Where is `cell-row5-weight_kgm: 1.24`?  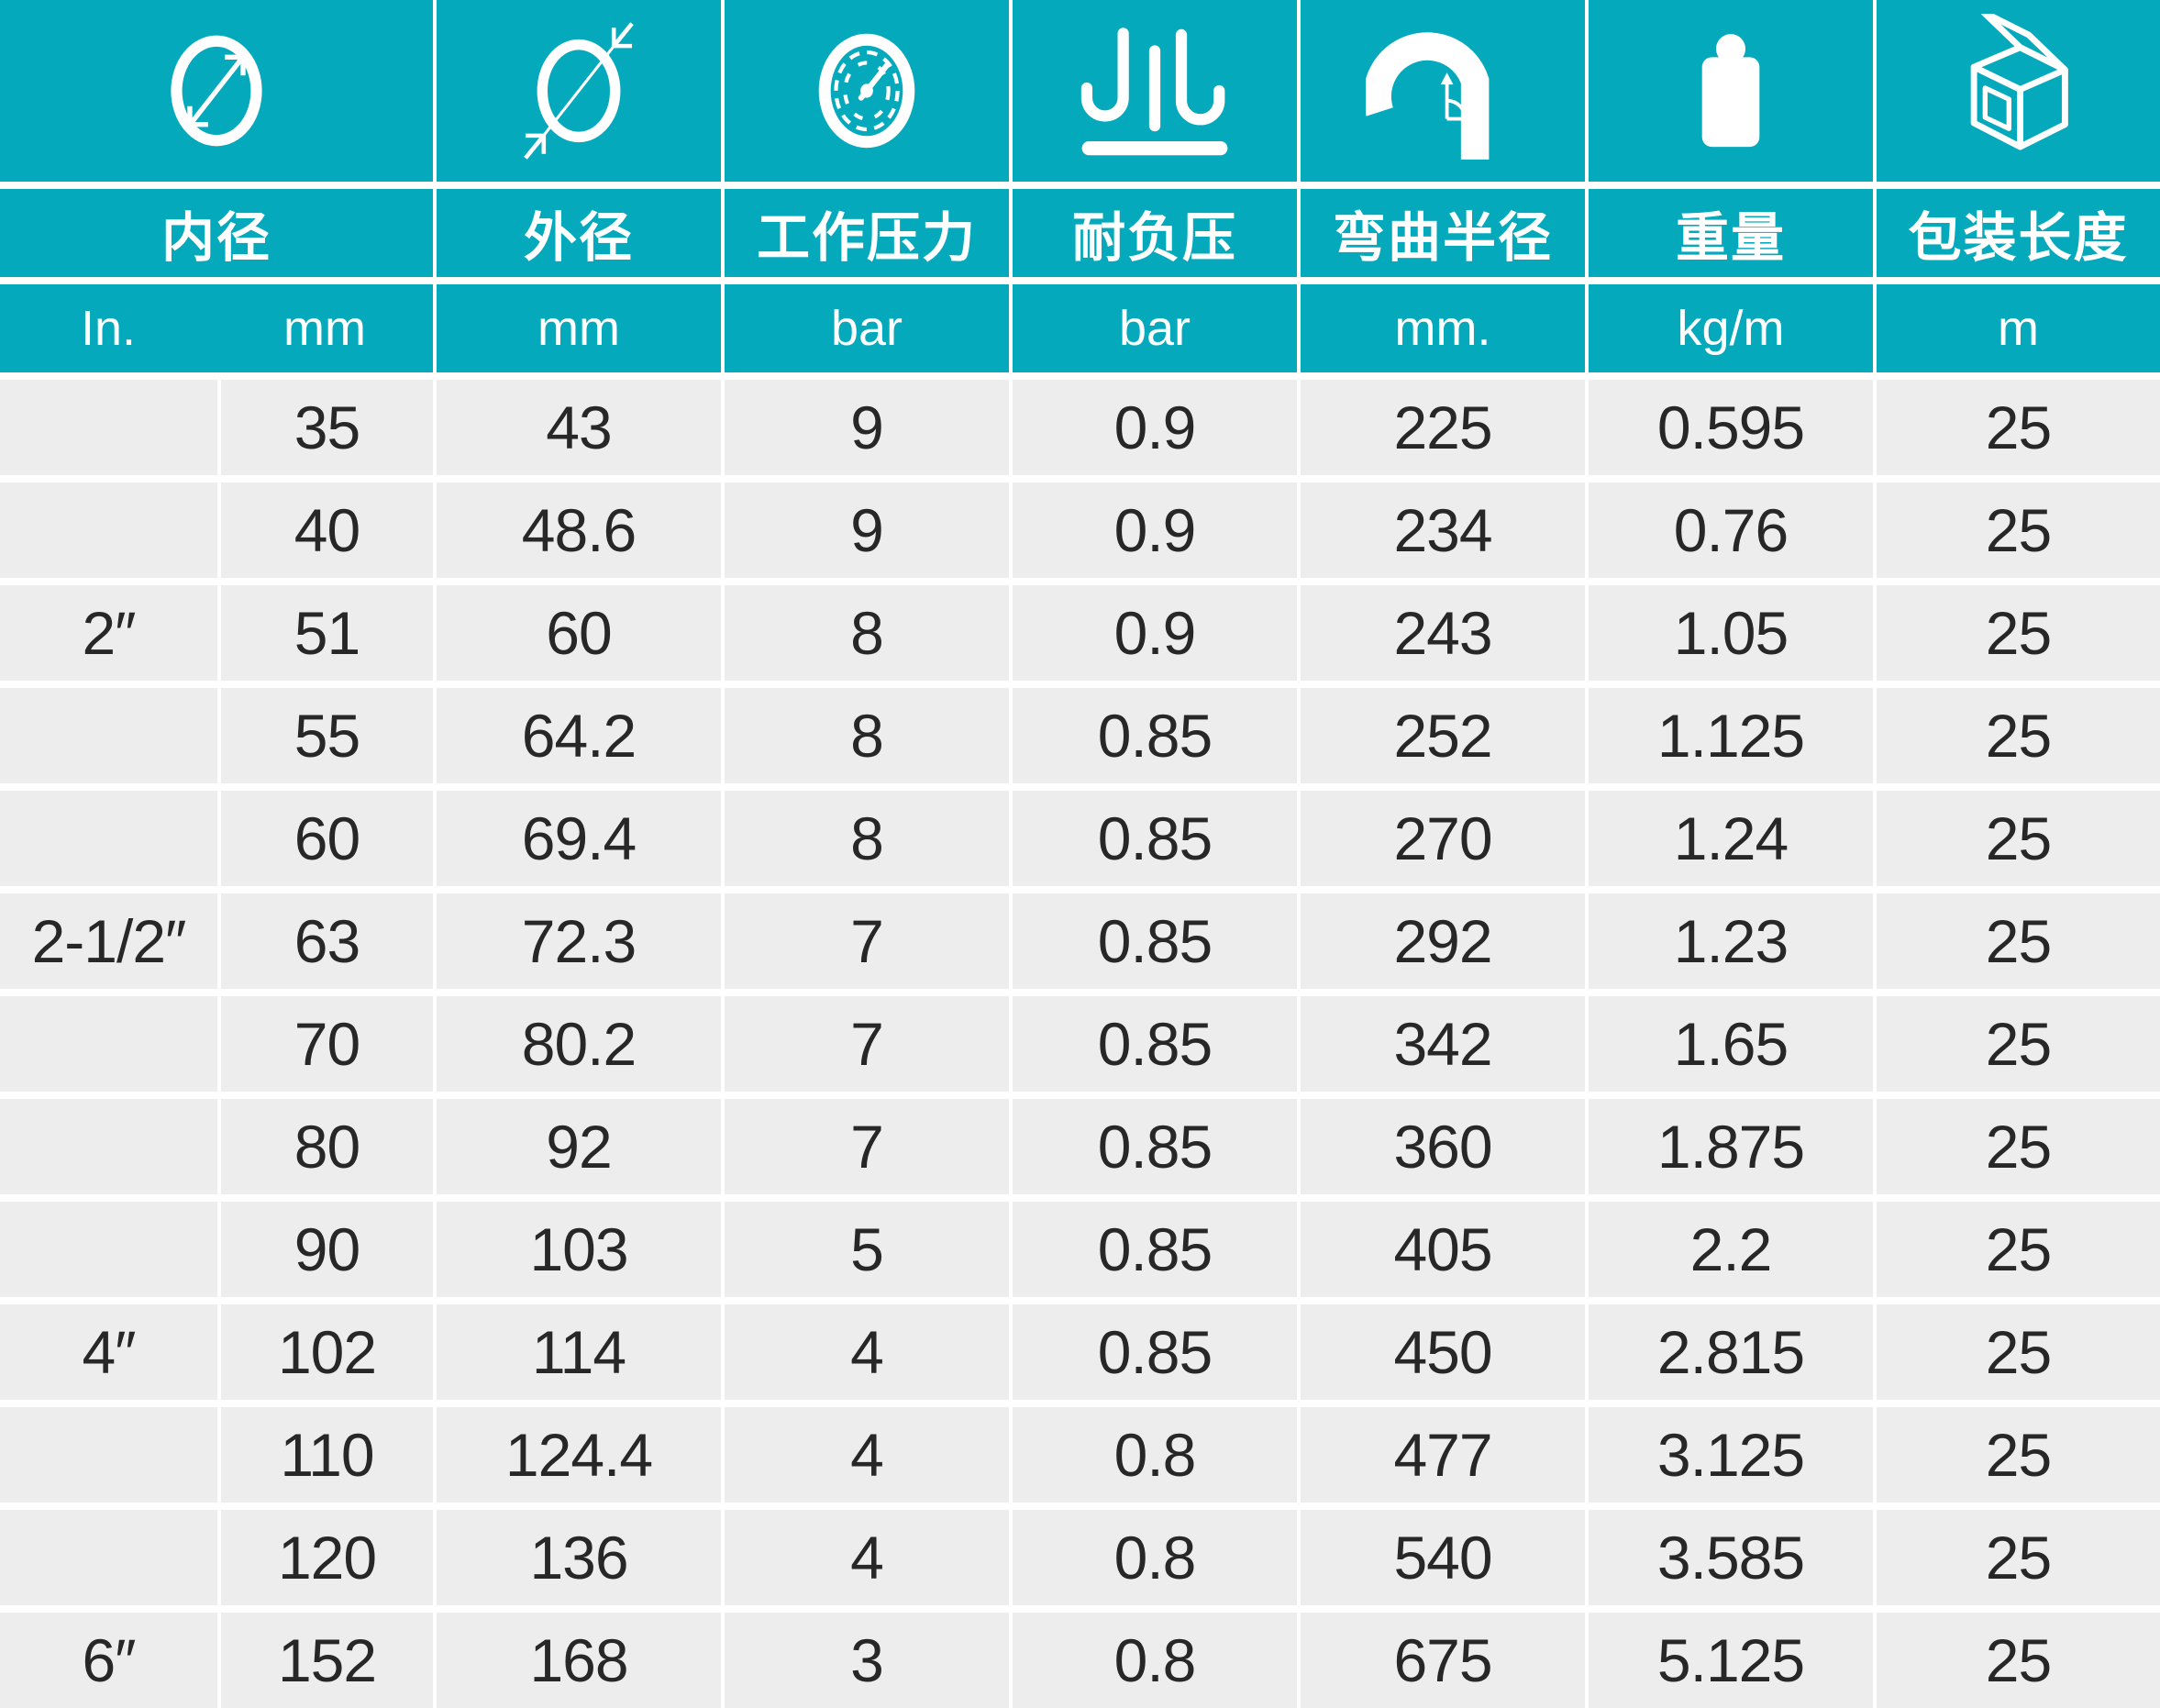
cell-row5-weight_kgm: 1.24 is located at coordinates (1731, 838).